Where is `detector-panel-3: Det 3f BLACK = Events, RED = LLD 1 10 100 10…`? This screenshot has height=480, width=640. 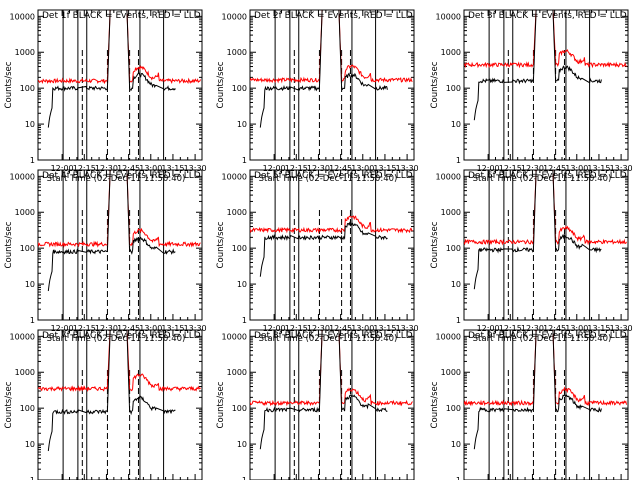 detector-panel-3: Det 3f BLACK = Events, RED = LLD 1 10 100 10… is located at coordinates (531, 96).